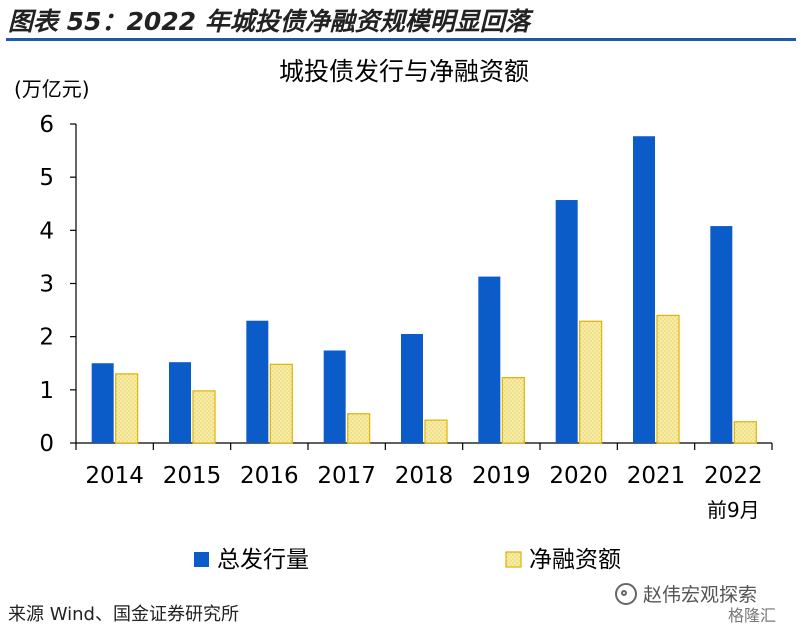 Image resolution: width=804 pixels, height=630 pixels. Describe the element at coordinates (404, 71) in the screenshot. I see `chart-title: 城投债发行与净融资额` at that location.